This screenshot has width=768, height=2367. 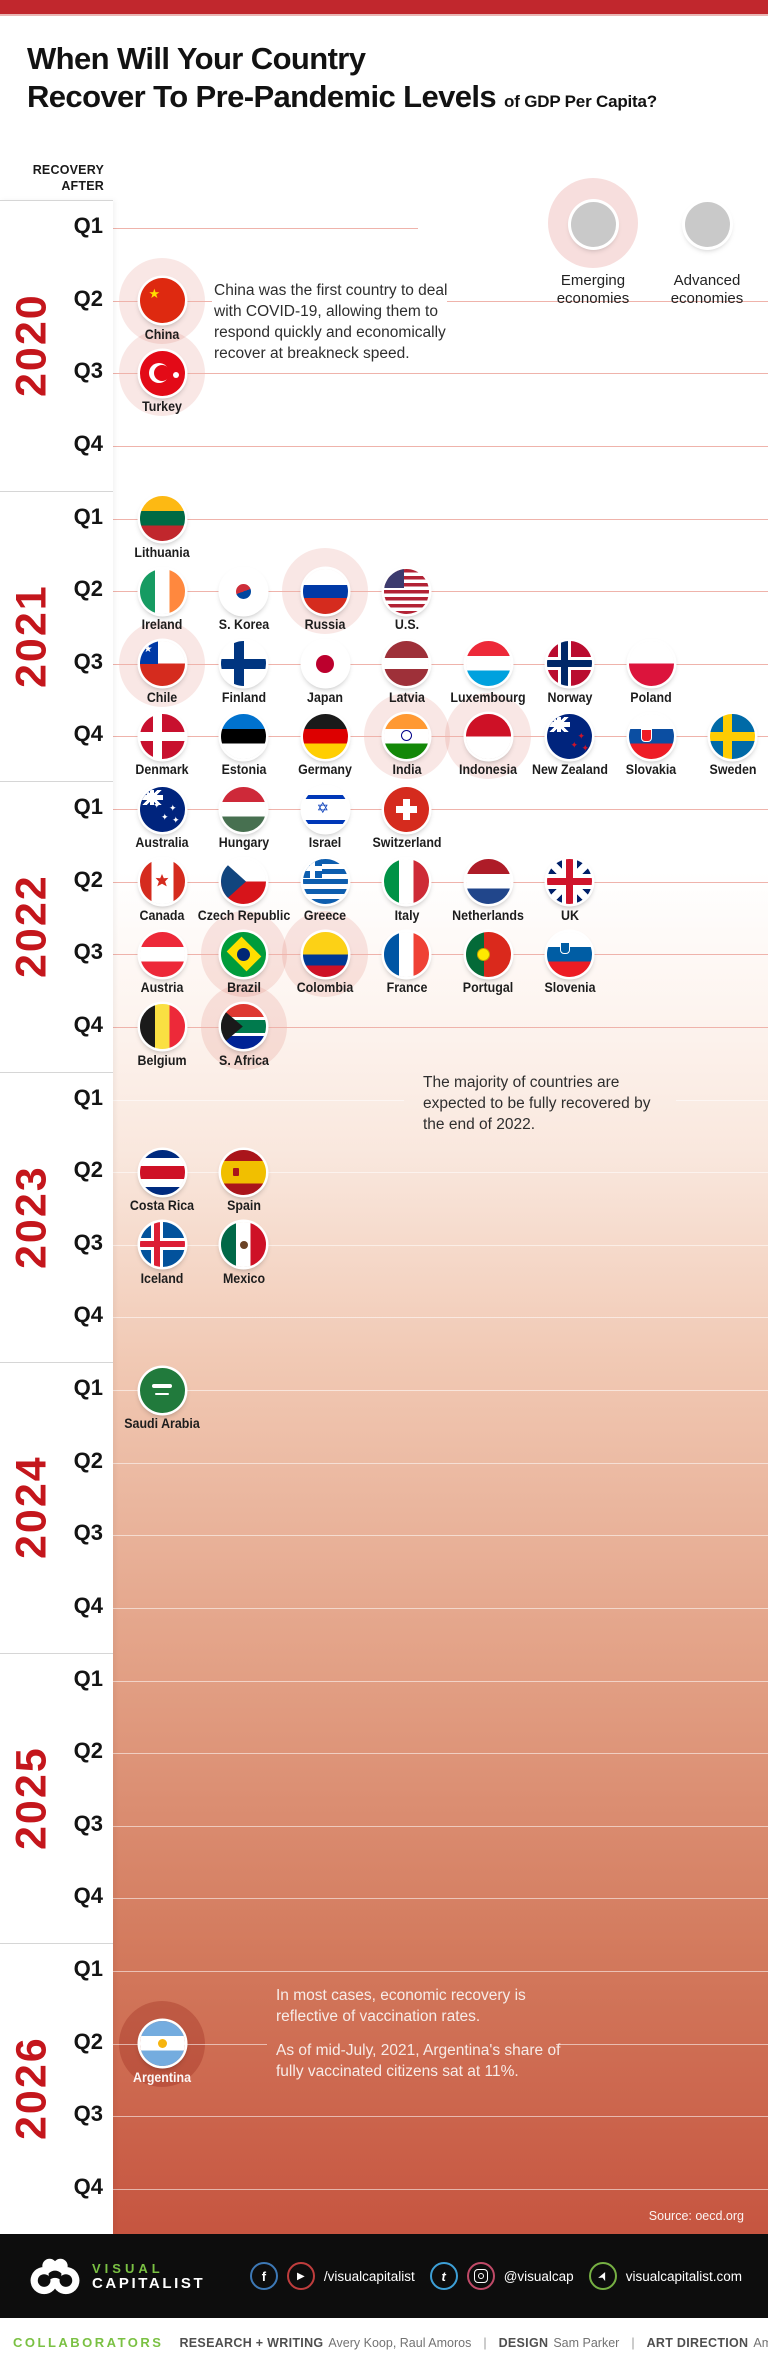 What do you see at coordinates (593, 224) in the screenshot?
I see `emerging-economy-icon` at bounding box center [593, 224].